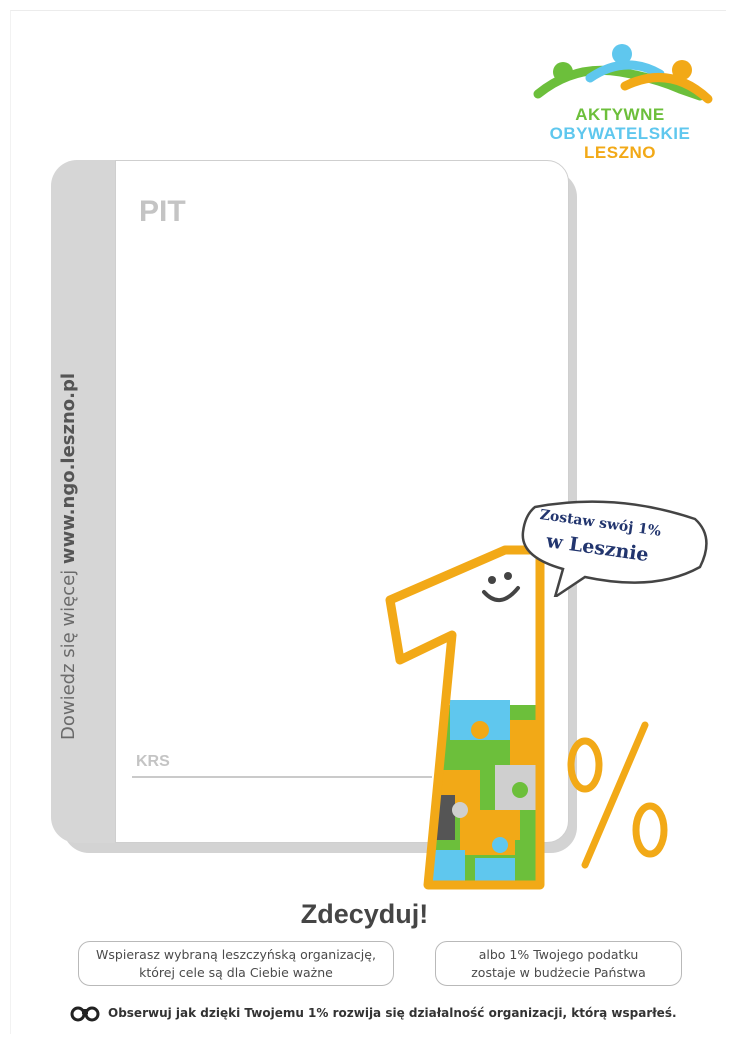  I want to click on aol-logo: AKTYWNE OBYWATELSKIE LESZNO, so click(622, 109).